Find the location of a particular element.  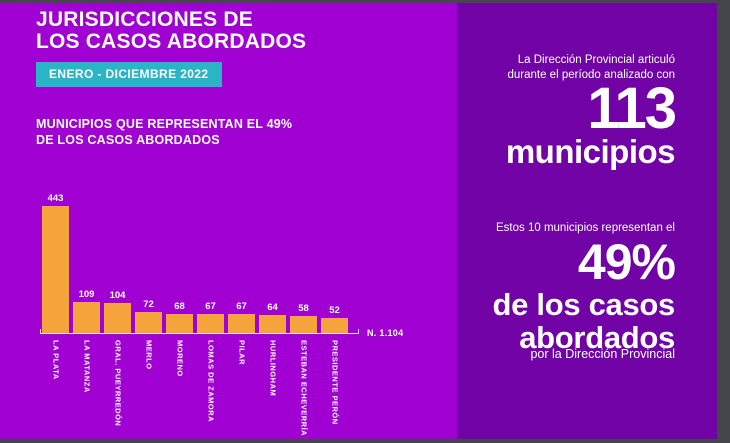

bar-column: 58 is located at coordinates (303, 318).